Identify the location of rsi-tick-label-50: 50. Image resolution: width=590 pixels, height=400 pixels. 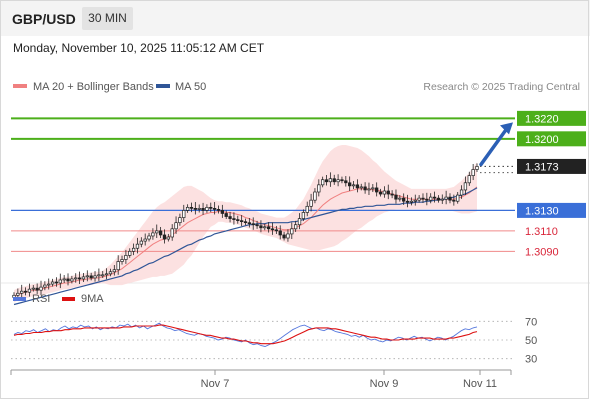
(531, 341).